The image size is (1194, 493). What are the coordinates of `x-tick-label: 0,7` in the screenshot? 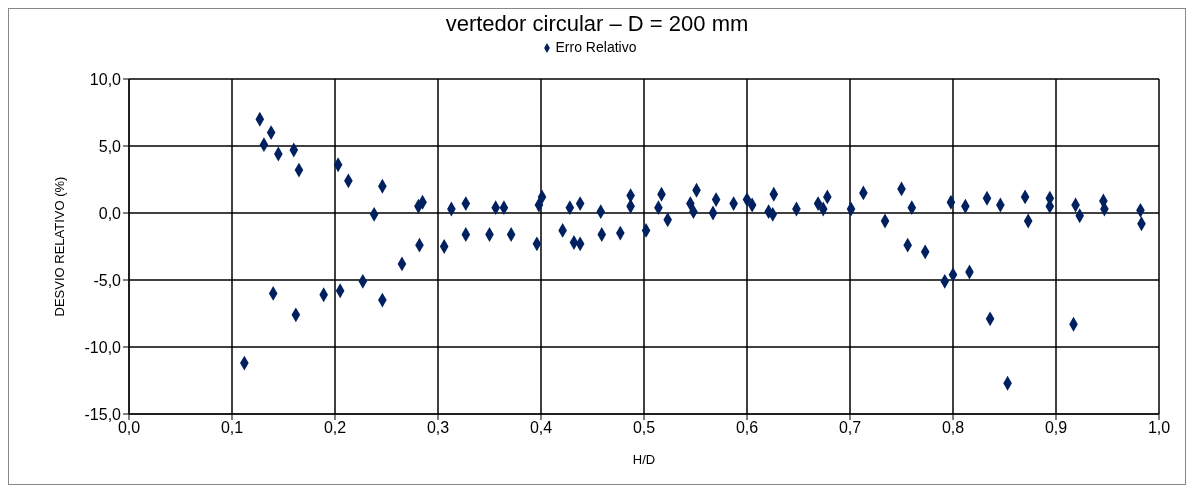 It's located at (850, 428).